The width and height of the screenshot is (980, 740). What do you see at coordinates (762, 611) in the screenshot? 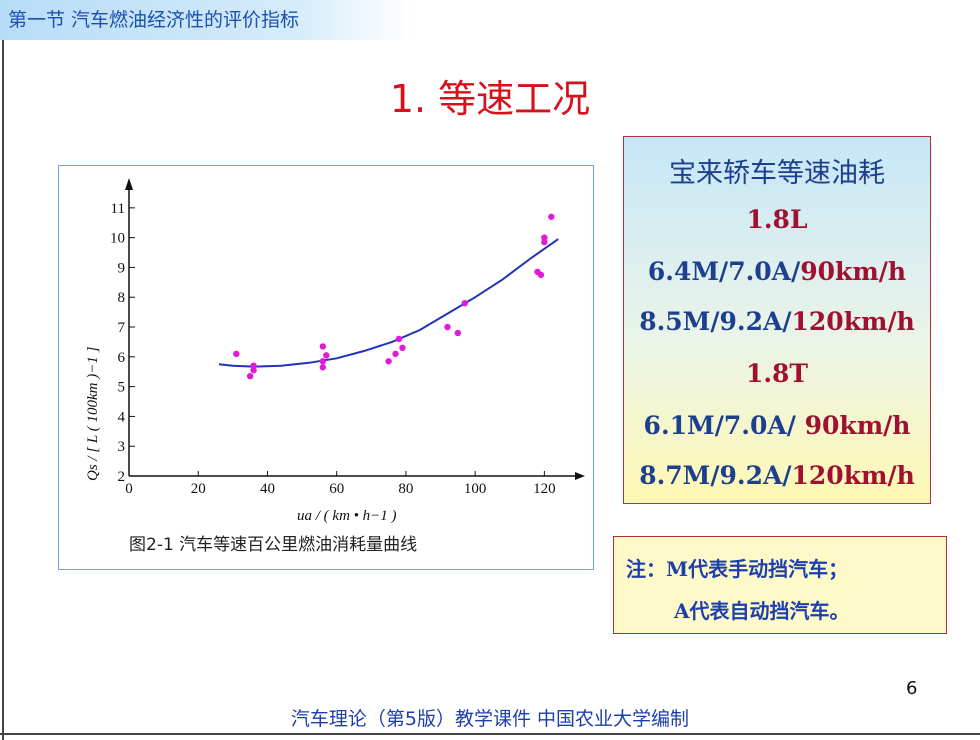
I see `note-automatic-line: A代表自动挡汽车。` at bounding box center [762, 611].